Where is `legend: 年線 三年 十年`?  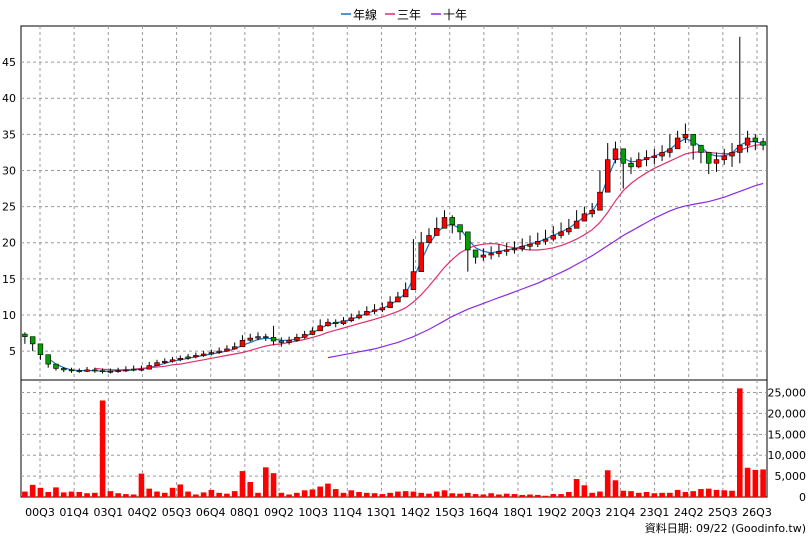 legend: 年線 三年 十年 is located at coordinates (404, 14).